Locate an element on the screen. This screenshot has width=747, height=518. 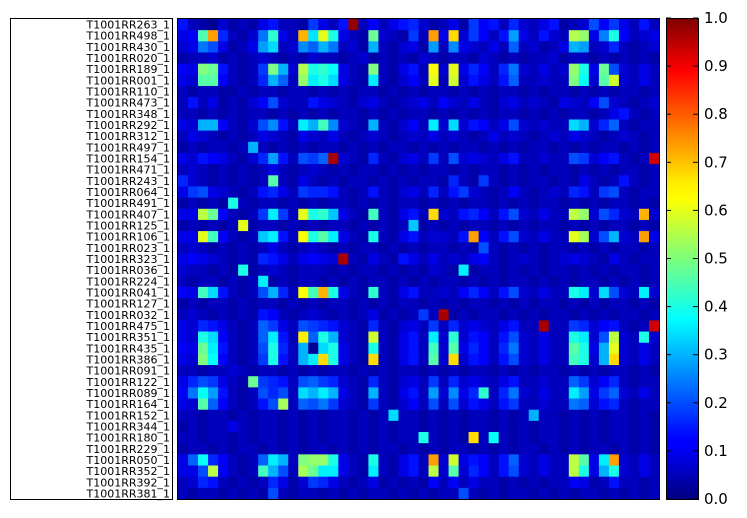
colorbar-tick-label: 0.7 is located at coordinates (716, 162).